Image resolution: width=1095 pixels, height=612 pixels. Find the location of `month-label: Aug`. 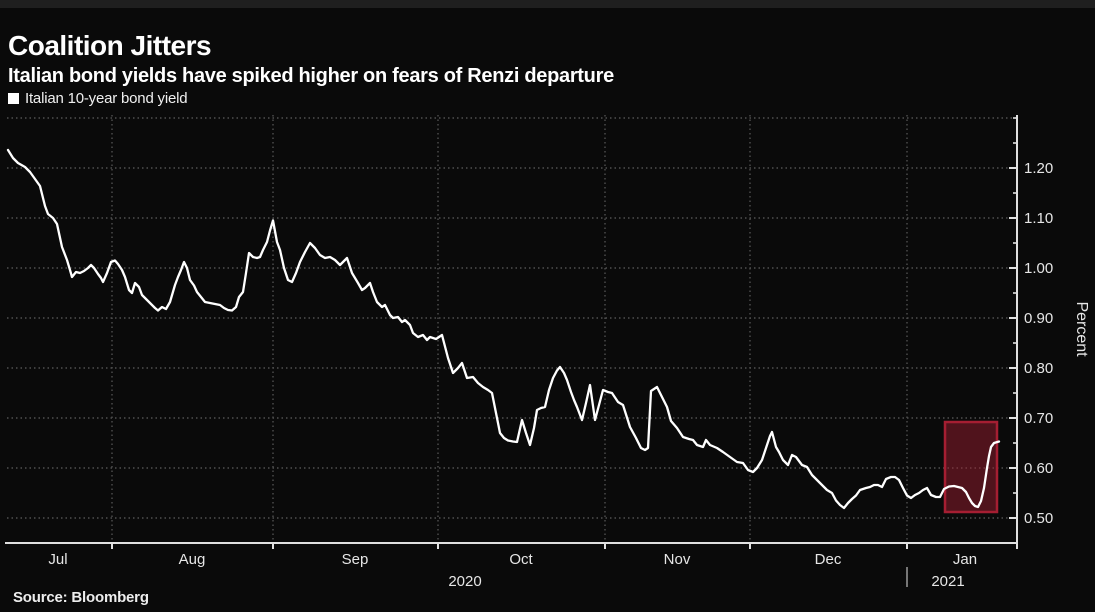

month-label: Aug is located at coordinates (192, 559).